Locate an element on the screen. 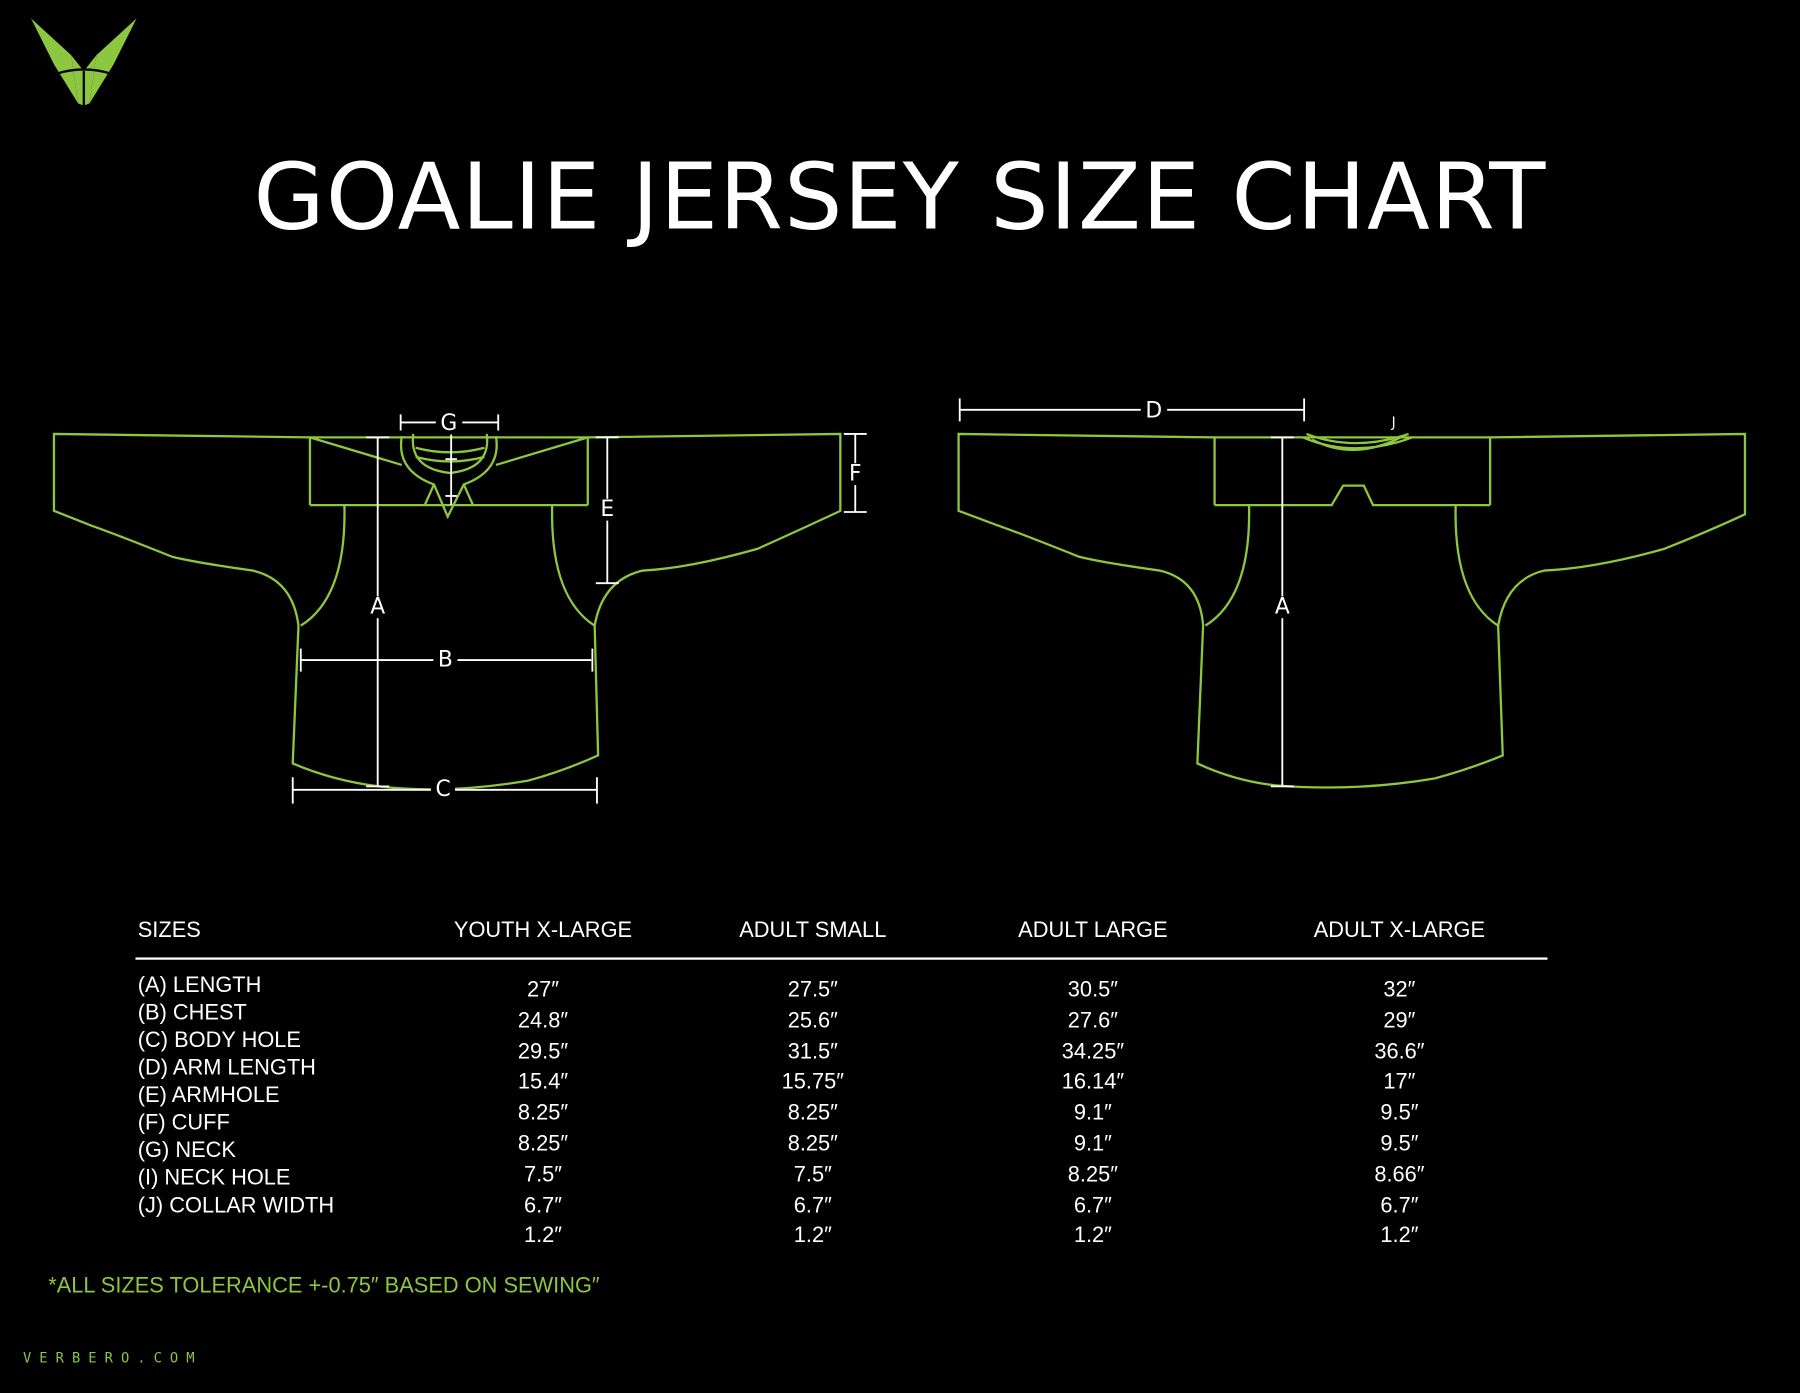  page-title: GOALIE JERSEY SIZE CHART is located at coordinates (900, 197).